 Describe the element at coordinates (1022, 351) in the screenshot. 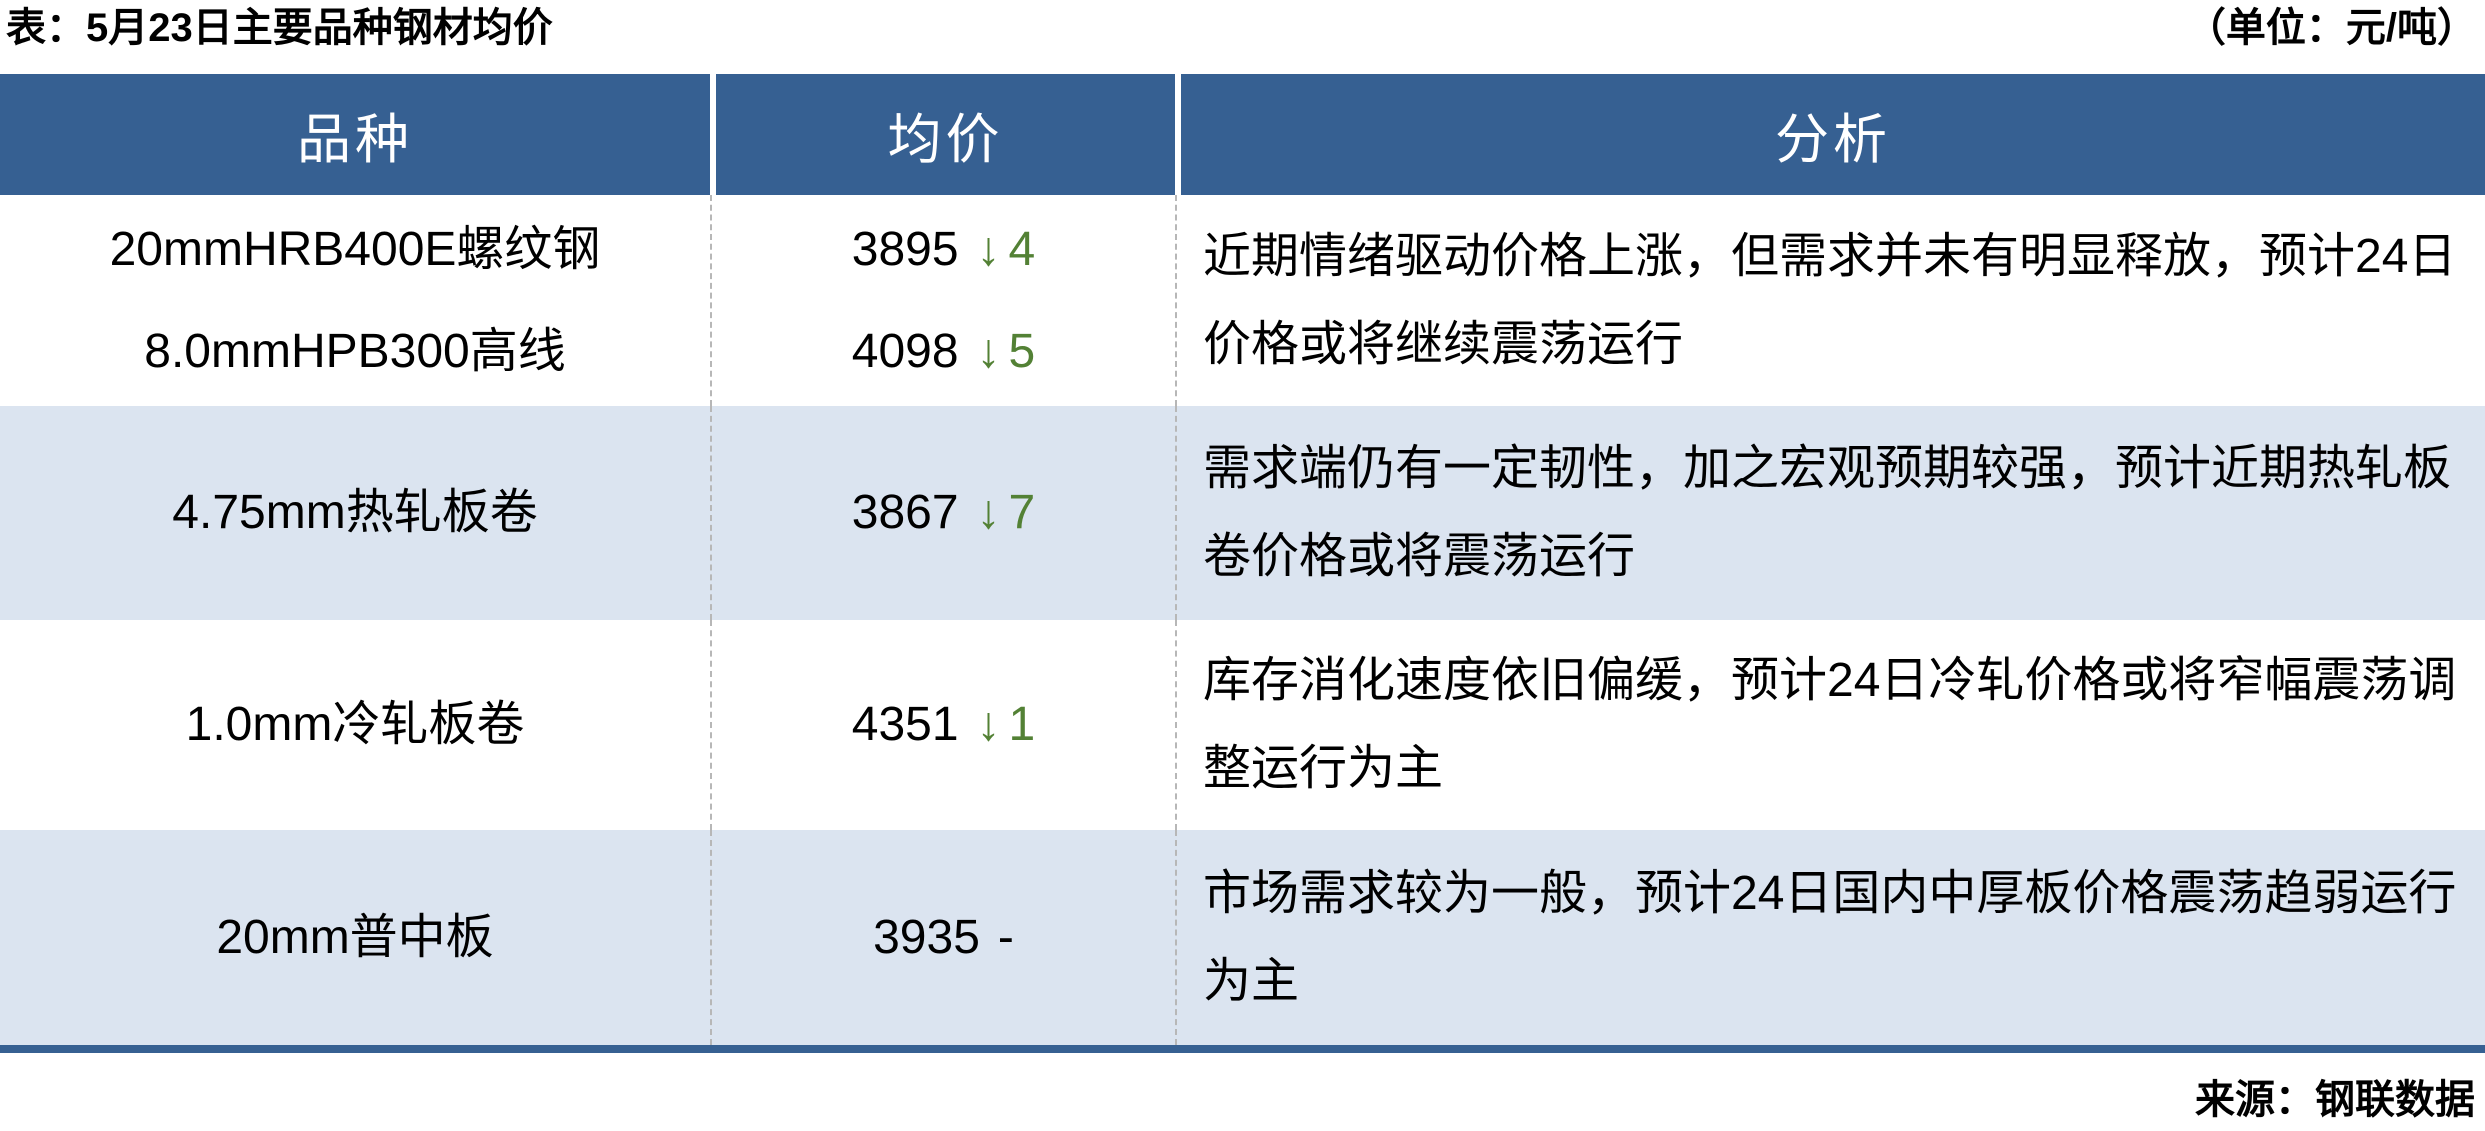

I see `price-change-amount: 5` at that location.